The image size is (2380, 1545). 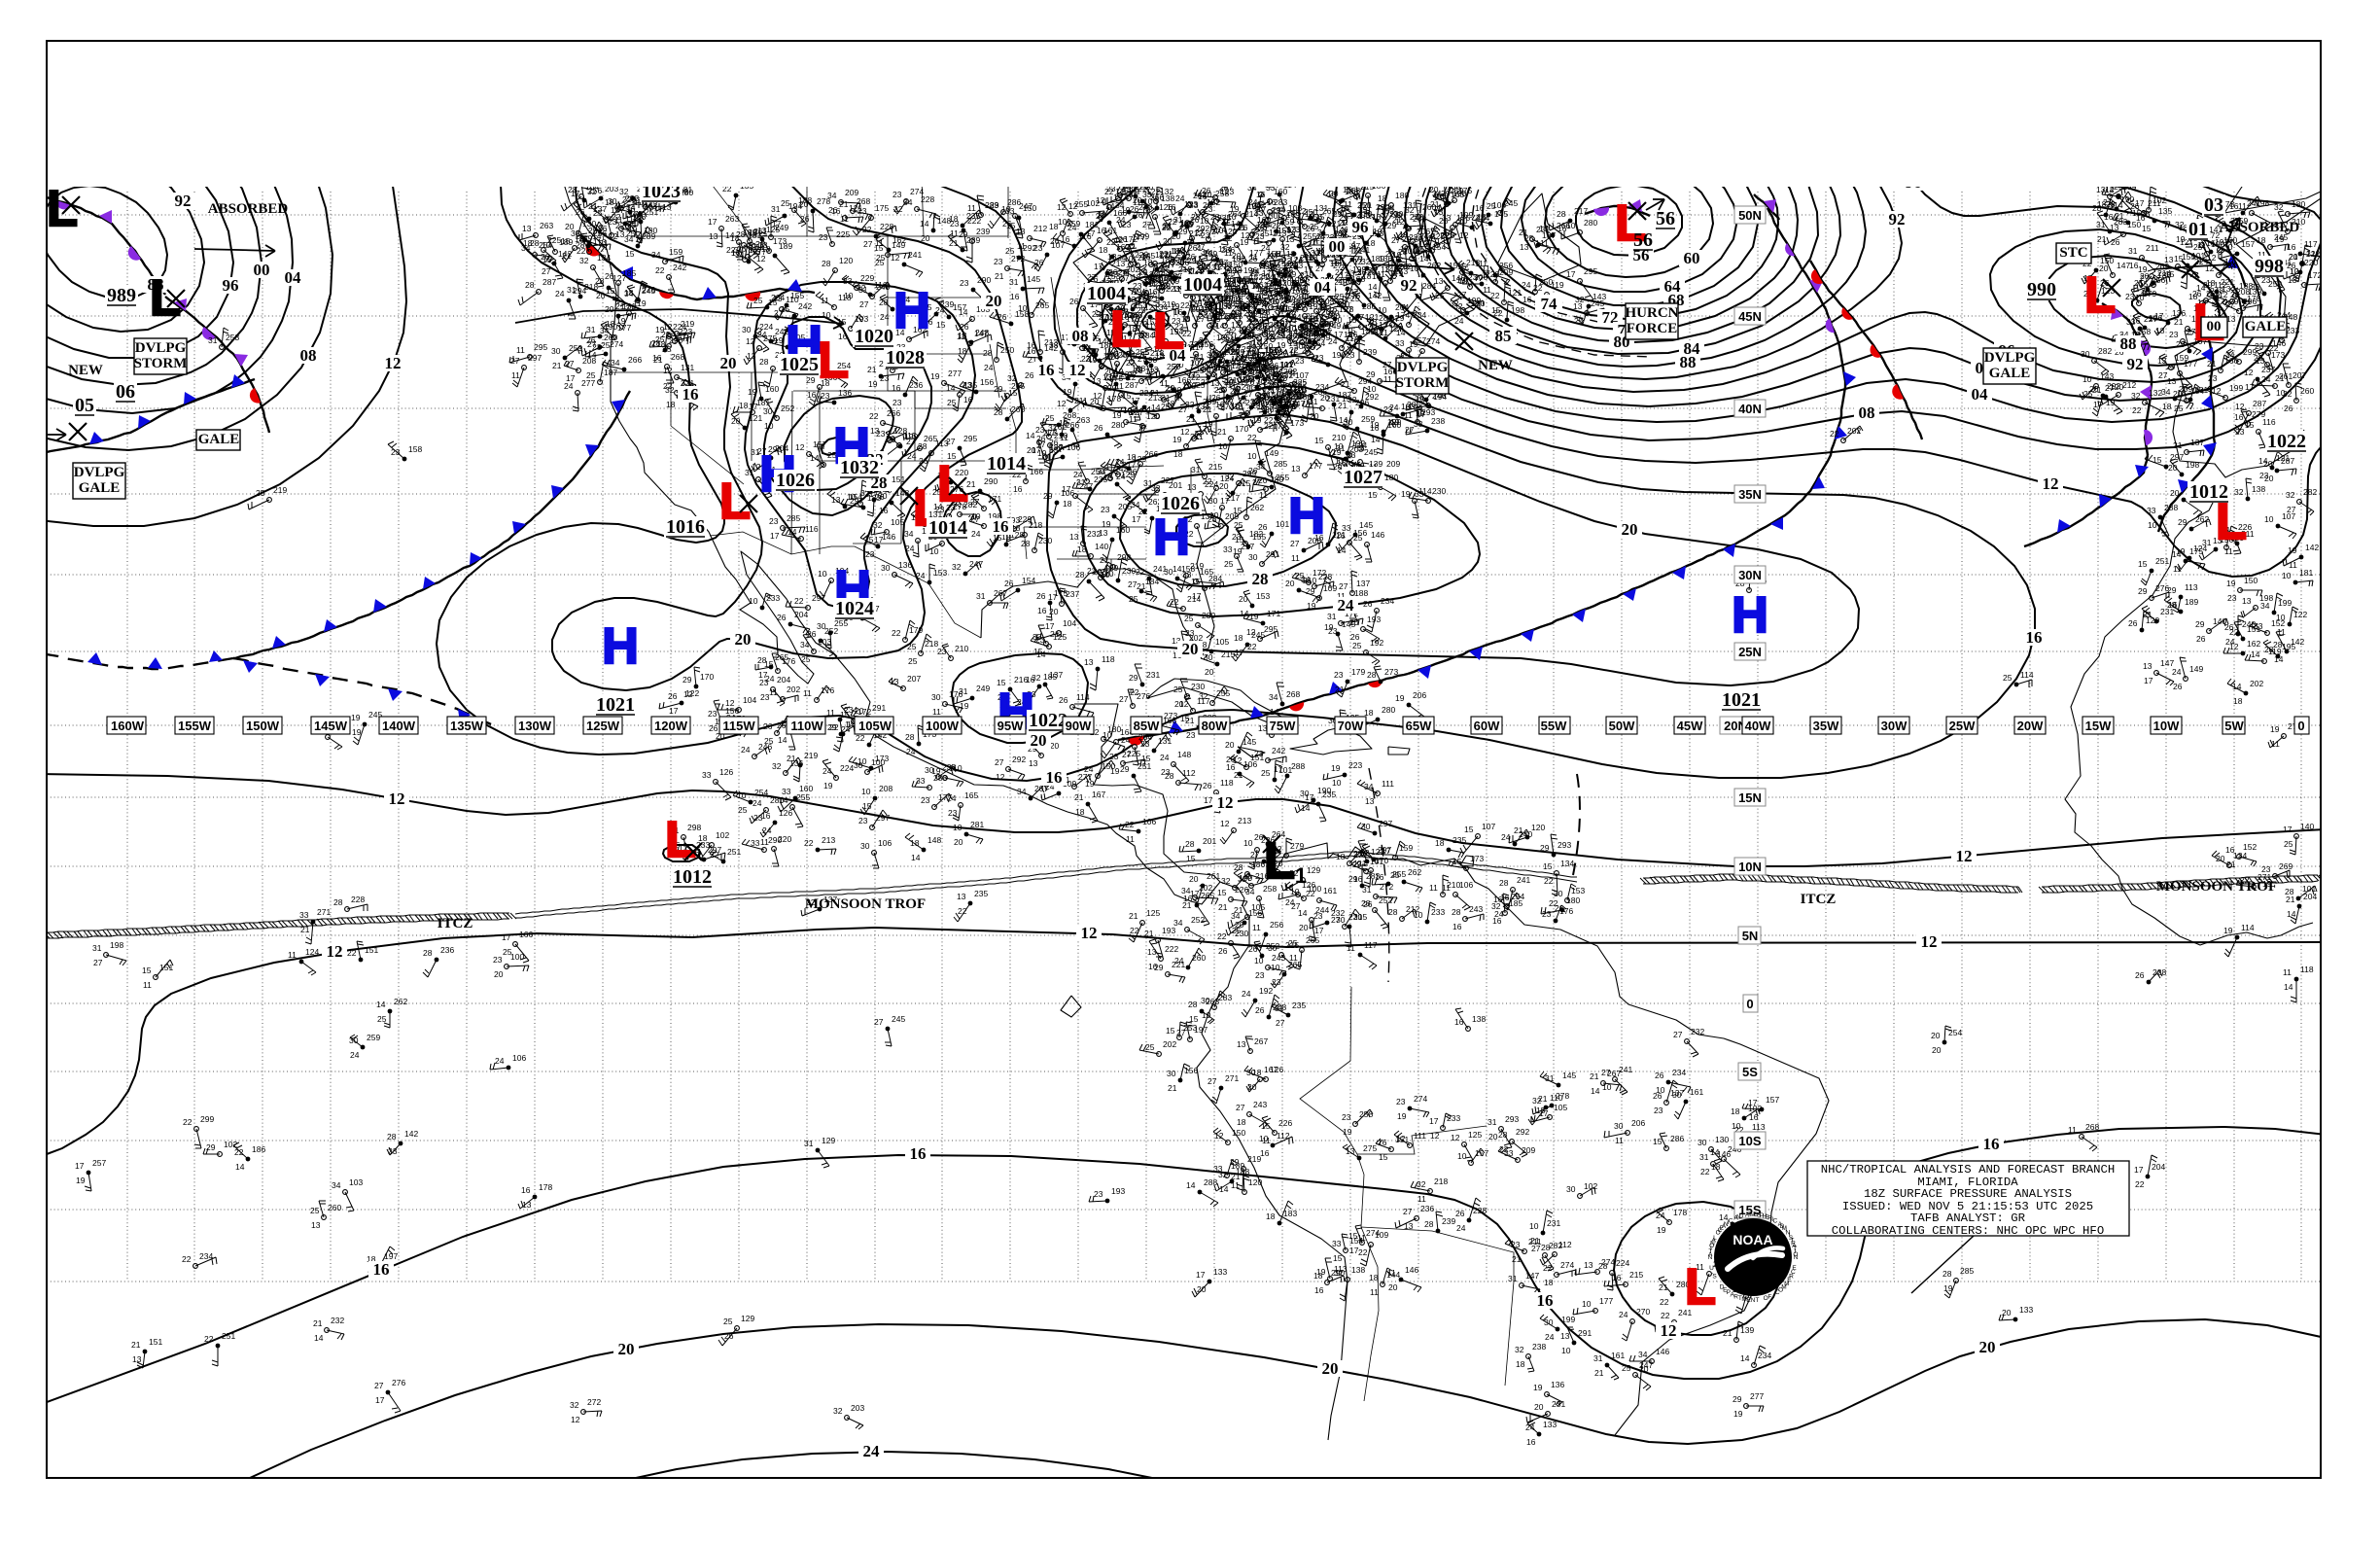 What do you see at coordinates (1368, 419) in the screenshot?
I see `svg-text: 259` at bounding box center [1368, 419].